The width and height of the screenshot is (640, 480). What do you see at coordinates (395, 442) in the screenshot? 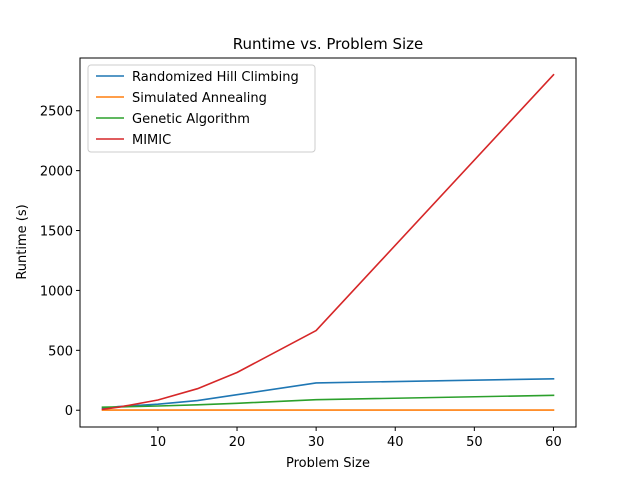
I see `x-tick-label: 40` at bounding box center [395, 442].